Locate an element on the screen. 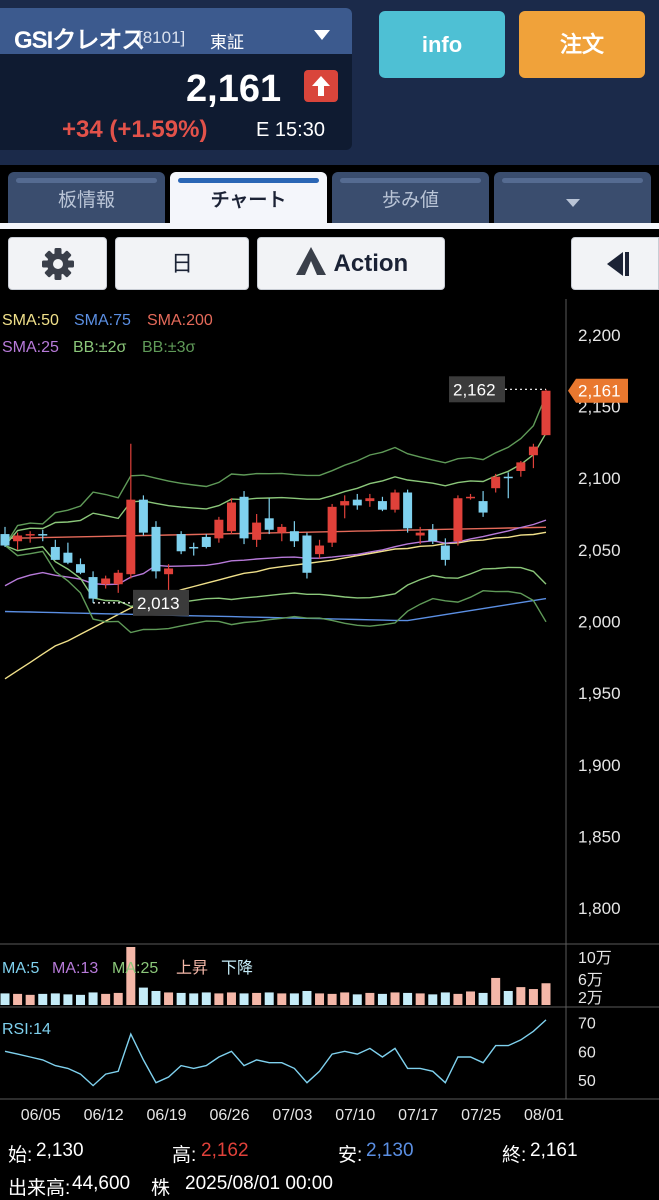 Image resolution: width=659 pixels, height=1200 pixels. price-tick-label: 1,900 is located at coordinates (599, 765).